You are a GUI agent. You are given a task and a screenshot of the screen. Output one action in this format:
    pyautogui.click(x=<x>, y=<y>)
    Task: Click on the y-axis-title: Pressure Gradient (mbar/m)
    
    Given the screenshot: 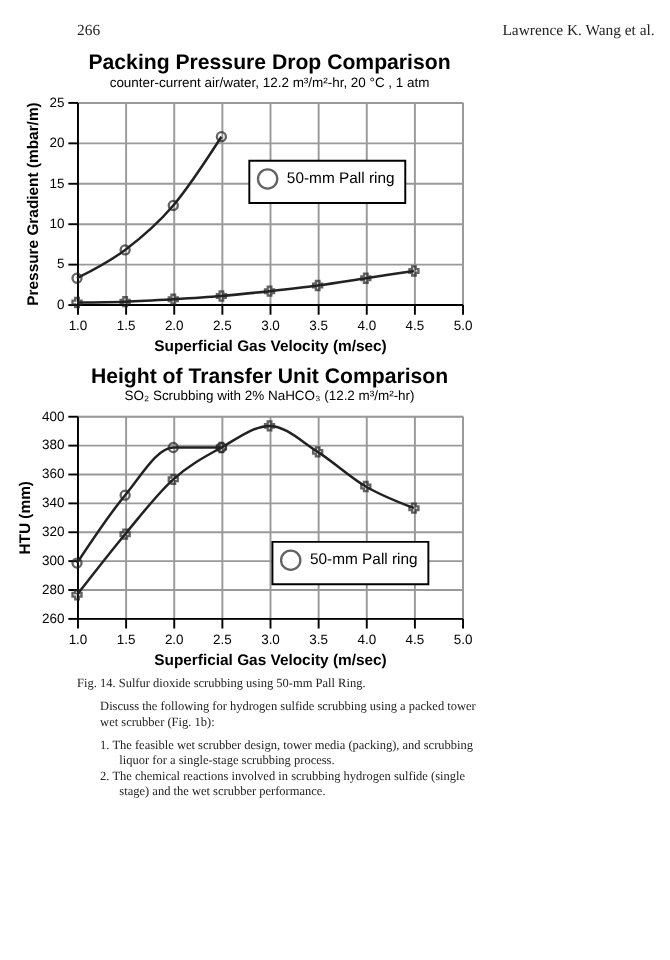 What is the action you would take?
    pyautogui.click(x=32, y=203)
    